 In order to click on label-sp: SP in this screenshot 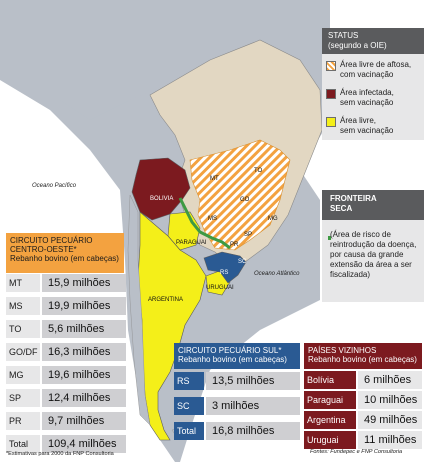, I will do `click(248, 235)`.